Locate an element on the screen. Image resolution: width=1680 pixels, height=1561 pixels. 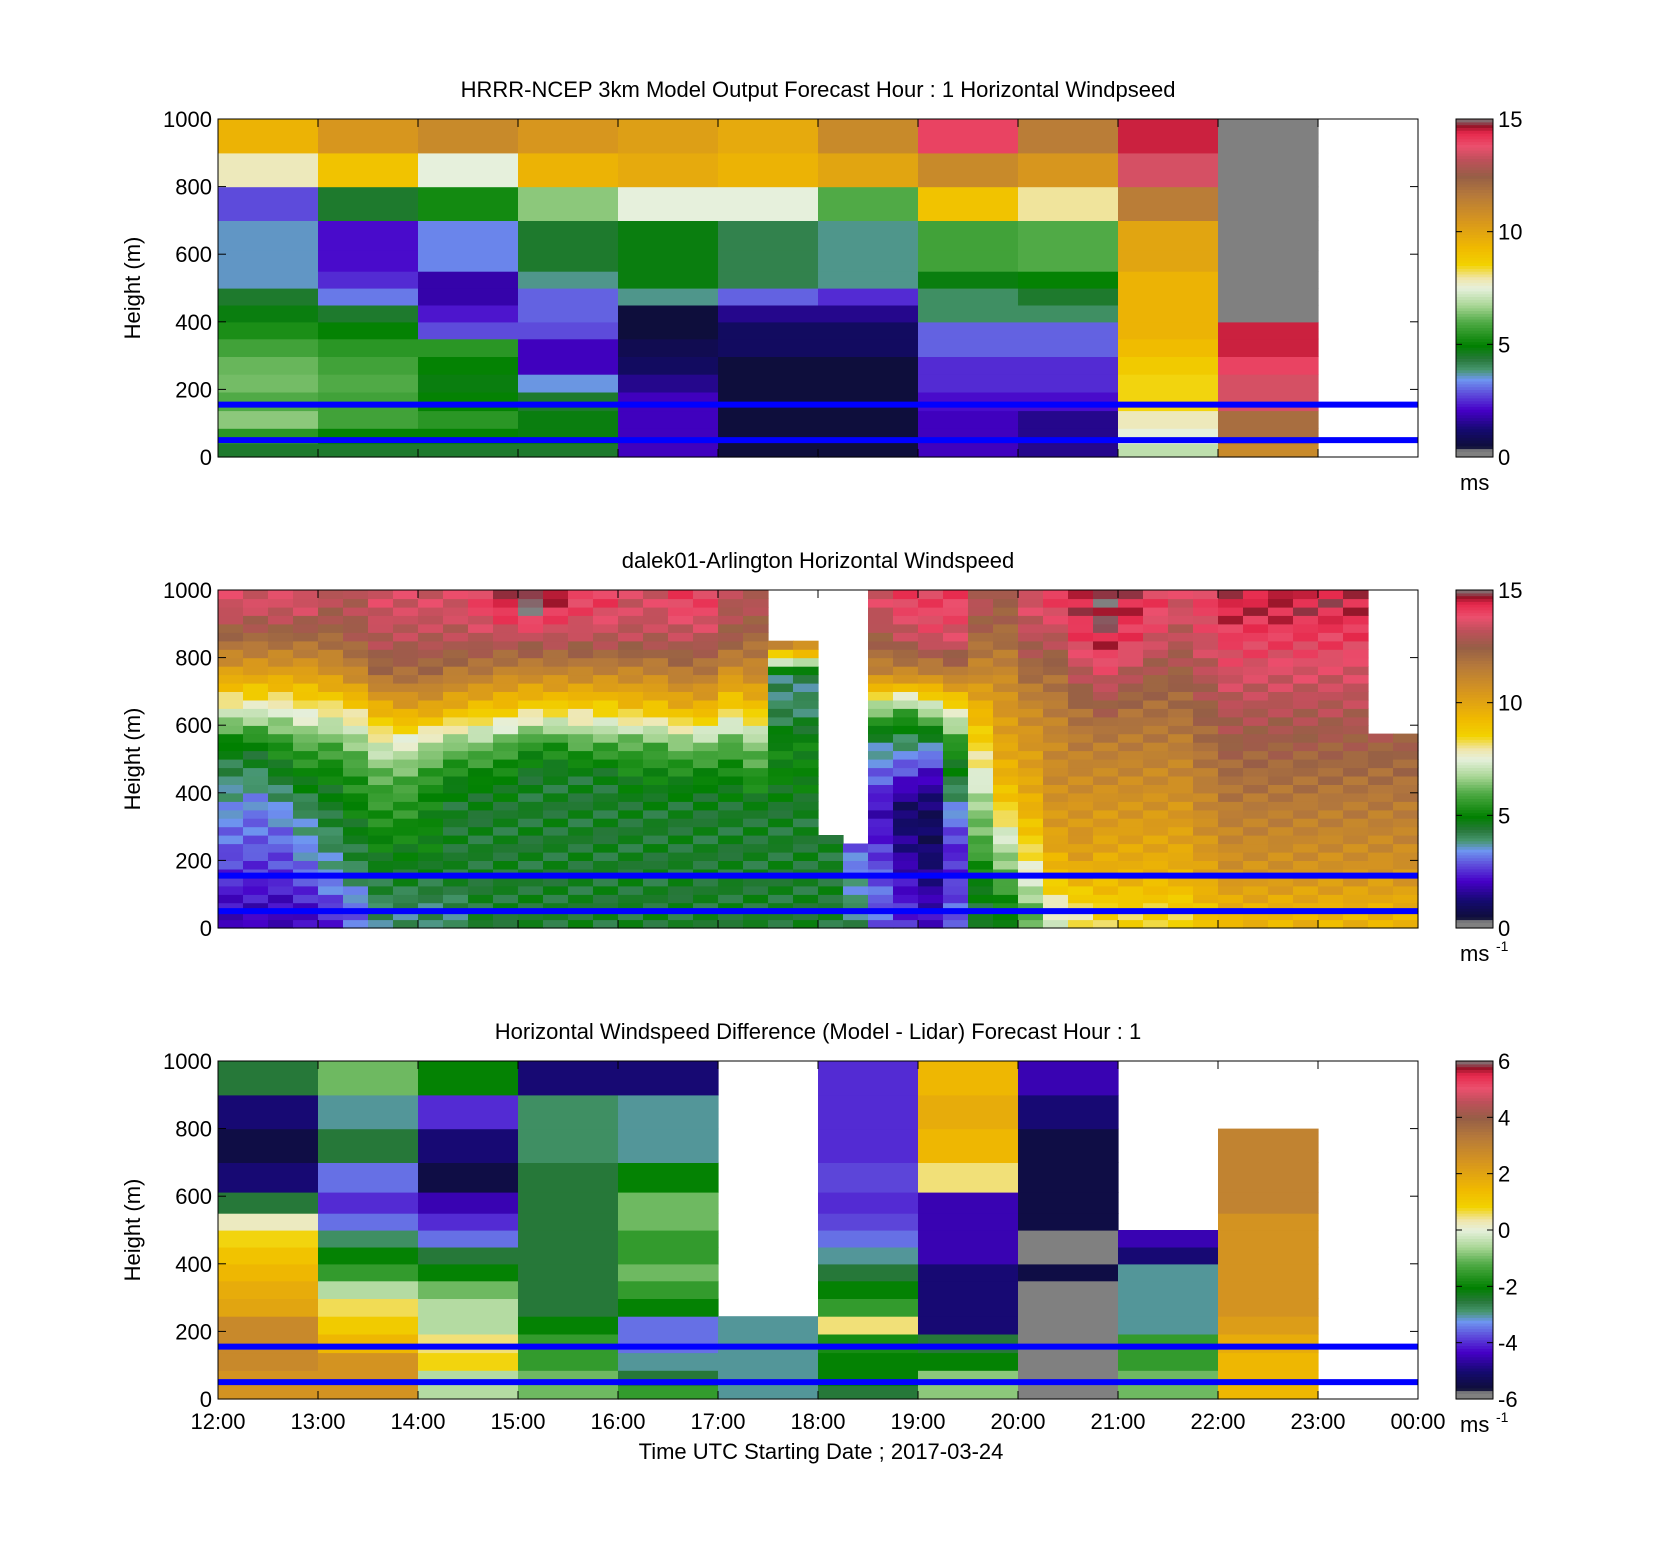
x-tick-label: 21:00 is located at coordinates (1117, 1421).